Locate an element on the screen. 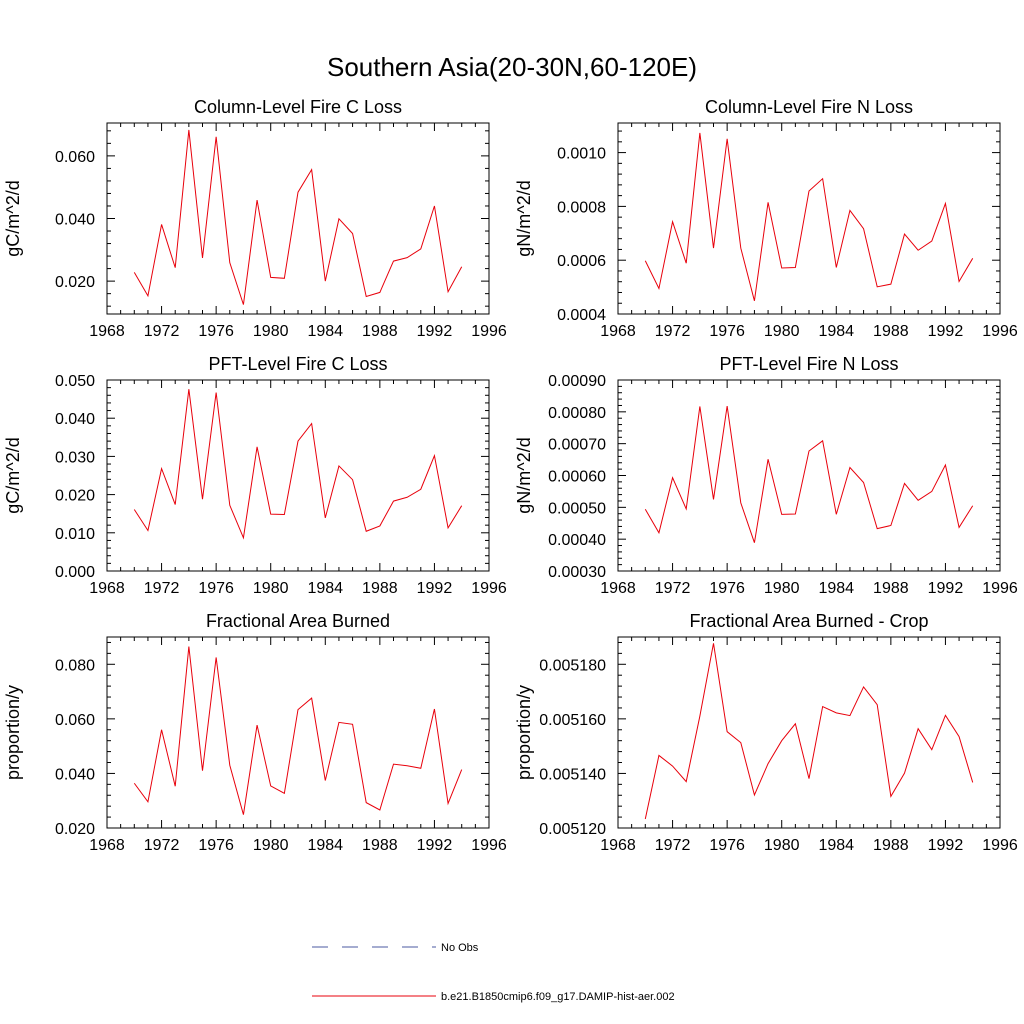 This screenshot has height=1024, width=1024. y-tick-label: 0.080 is located at coordinates (75, 665).